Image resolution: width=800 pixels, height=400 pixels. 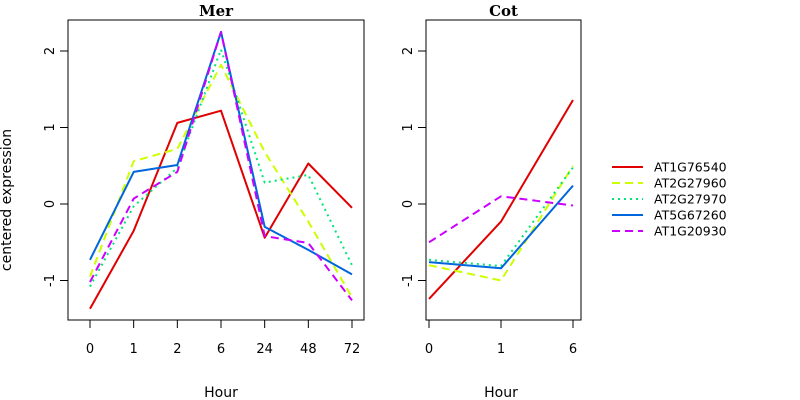 I want to click on legend-item: AT2G27970, so click(x=669, y=199).